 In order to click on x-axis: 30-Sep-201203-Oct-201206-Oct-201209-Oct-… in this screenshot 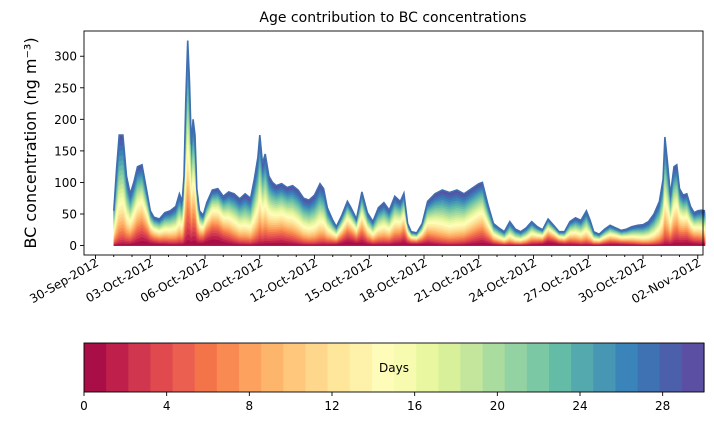, I will do `click(365, 280)`.